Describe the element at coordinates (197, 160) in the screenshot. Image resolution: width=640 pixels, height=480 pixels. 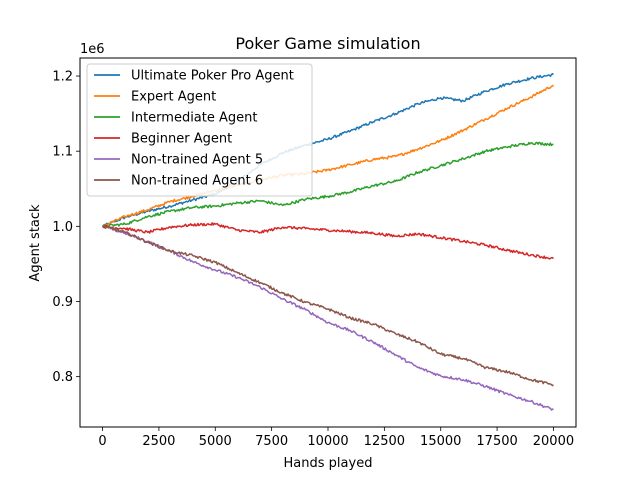
I see `legend-label: Non-trained Agent 5` at that location.